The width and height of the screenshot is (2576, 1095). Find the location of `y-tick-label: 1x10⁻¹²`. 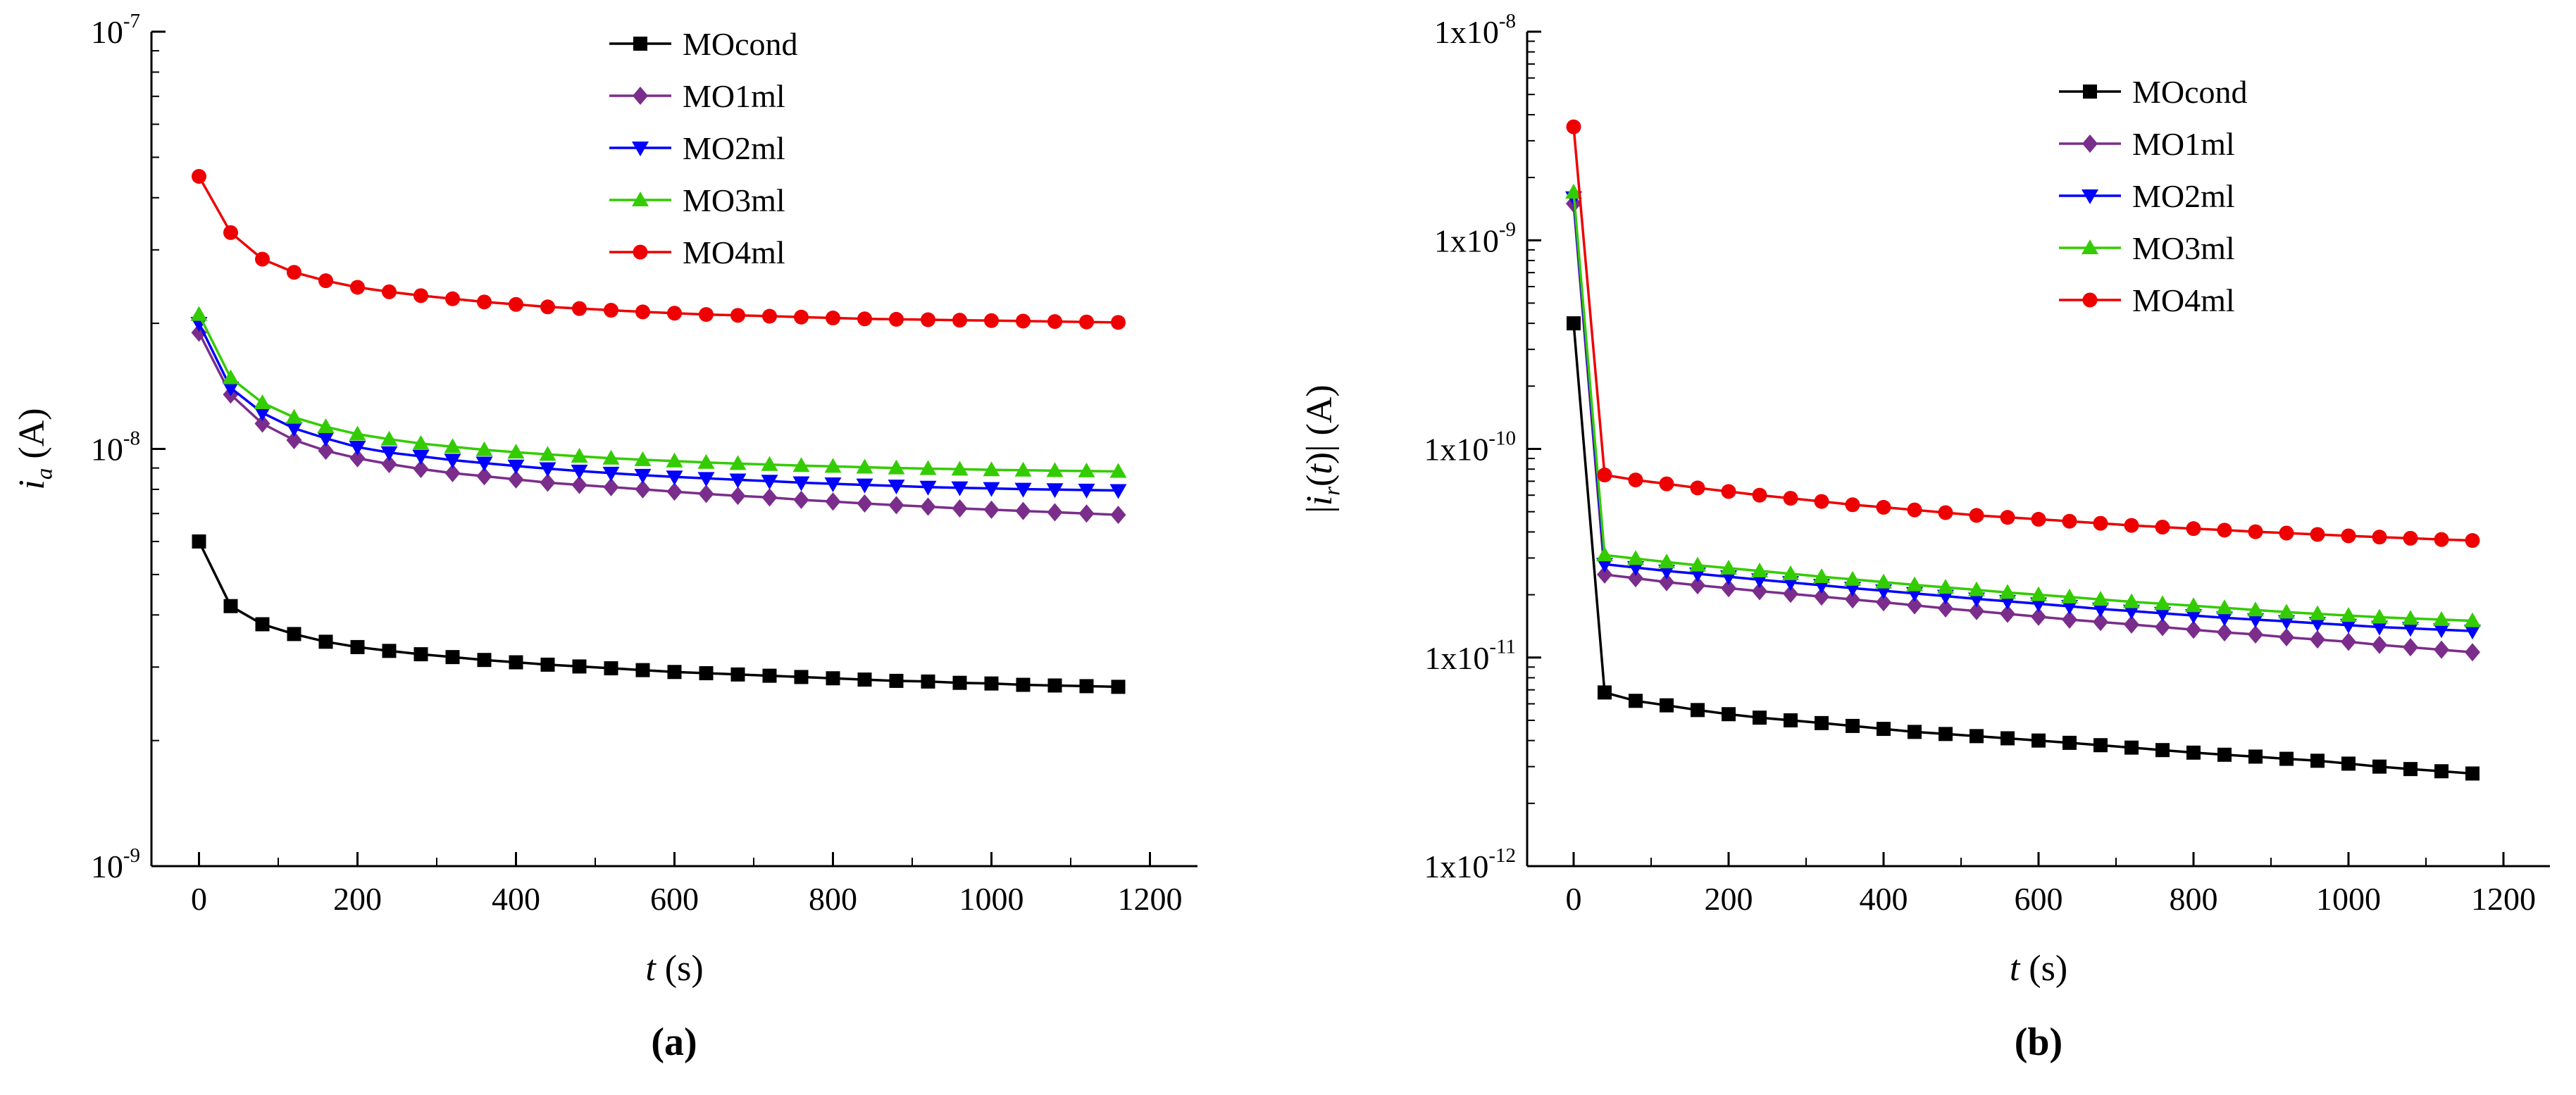

y-tick-label: 1x10⁻¹² is located at coordinates (1470, 864).